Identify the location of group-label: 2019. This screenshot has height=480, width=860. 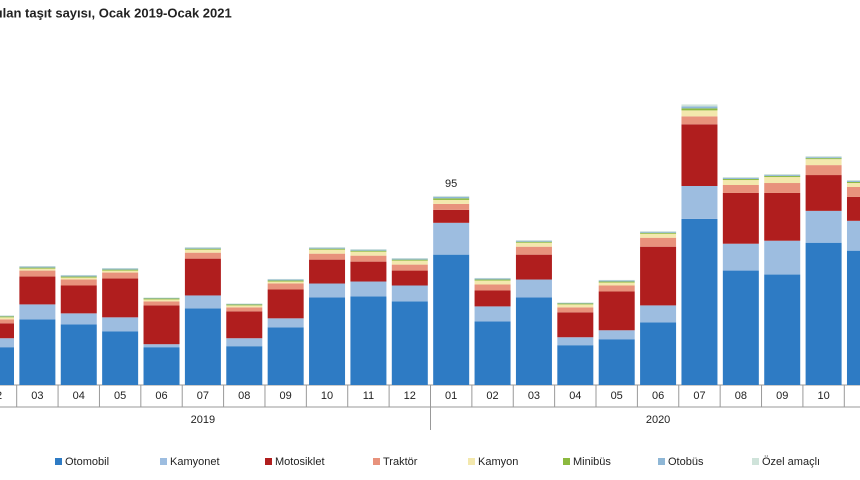
(203, 420).